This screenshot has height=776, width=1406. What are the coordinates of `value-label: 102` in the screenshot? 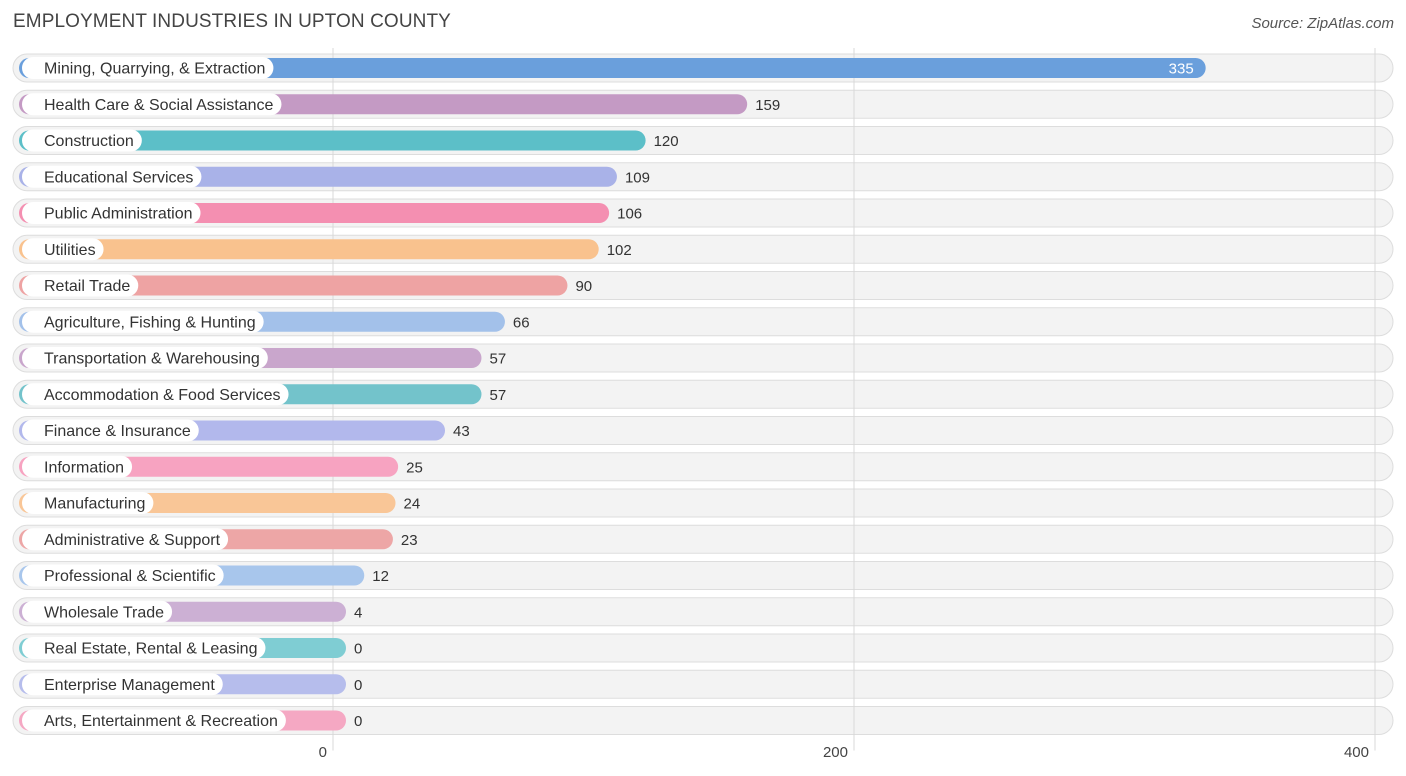 It's located at (619, 250).